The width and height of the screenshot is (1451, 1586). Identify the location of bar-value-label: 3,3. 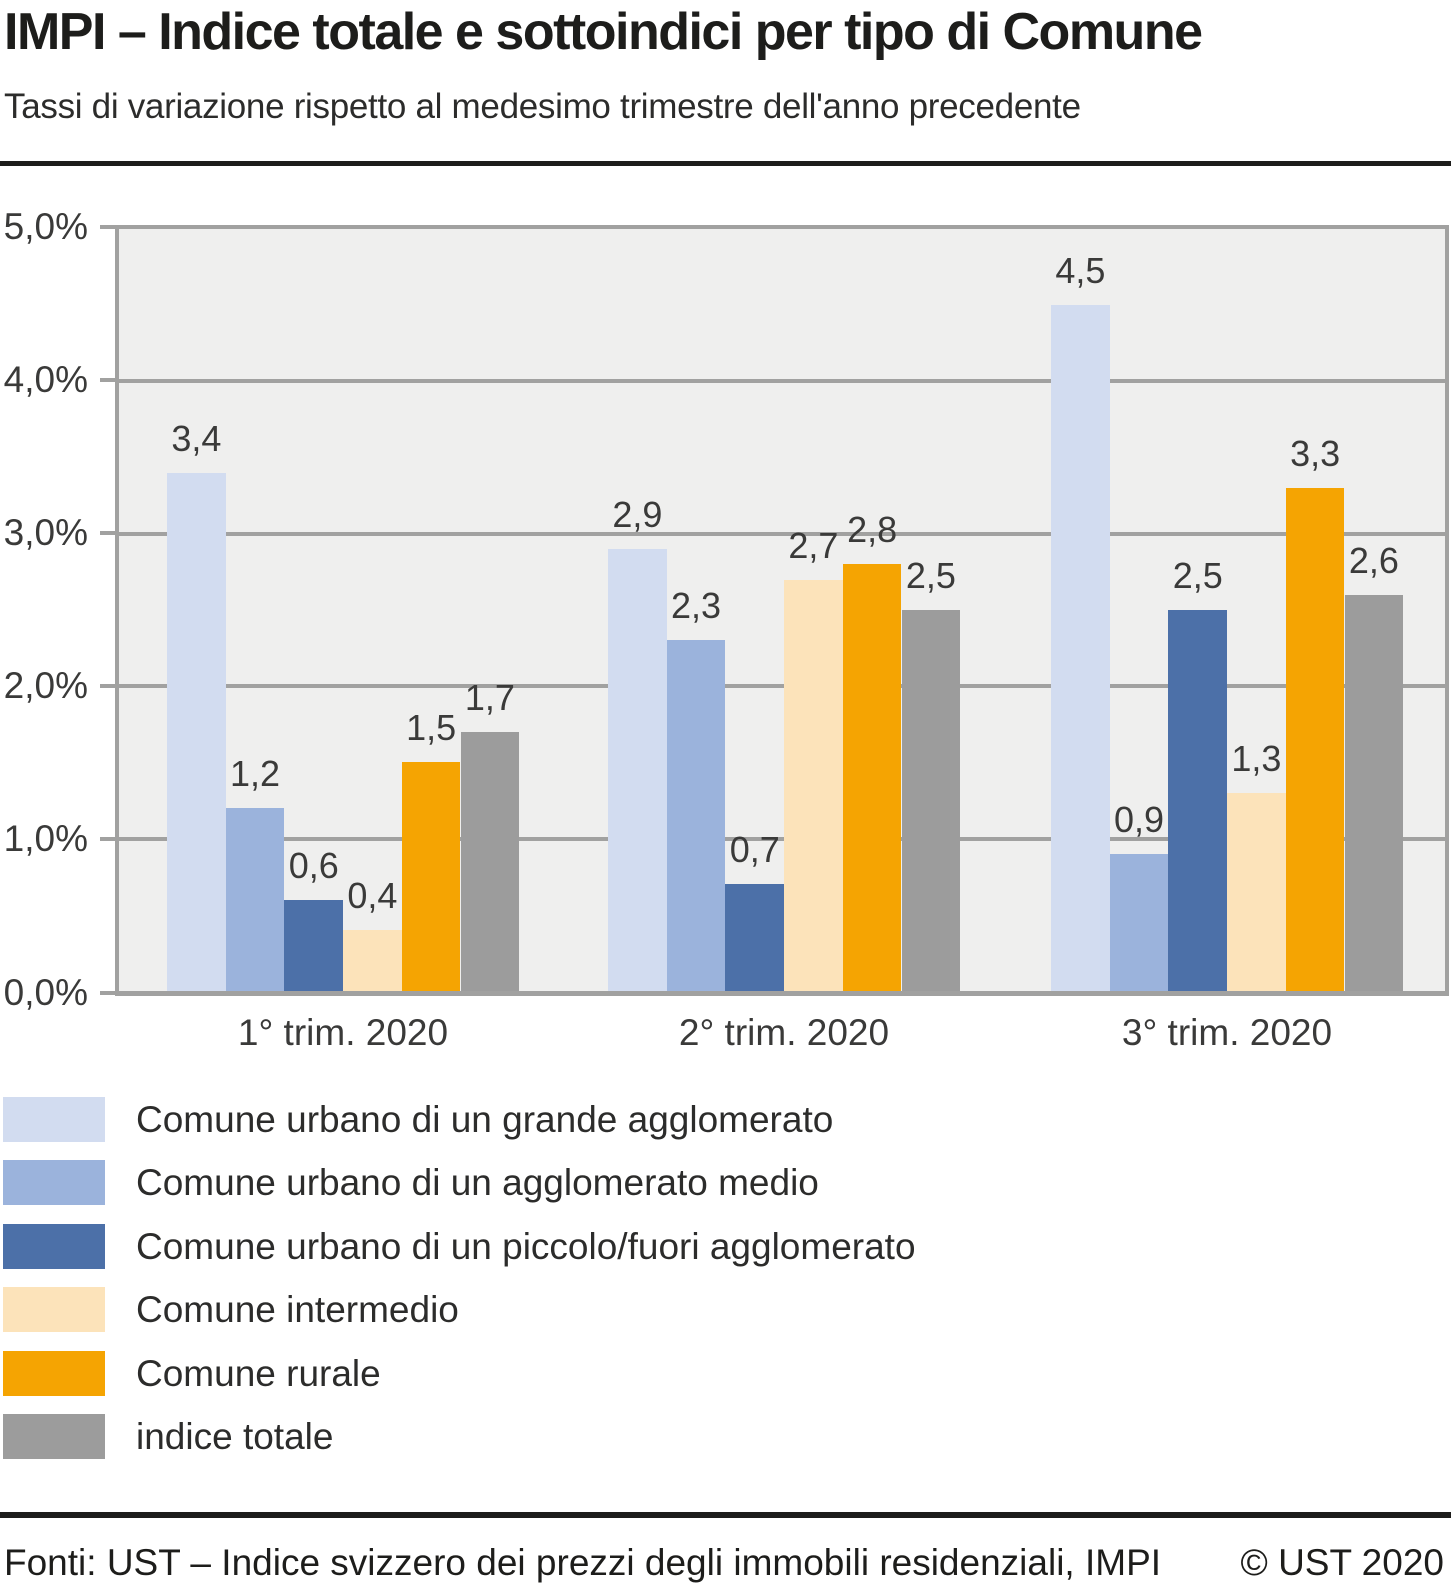
(1315, 454).